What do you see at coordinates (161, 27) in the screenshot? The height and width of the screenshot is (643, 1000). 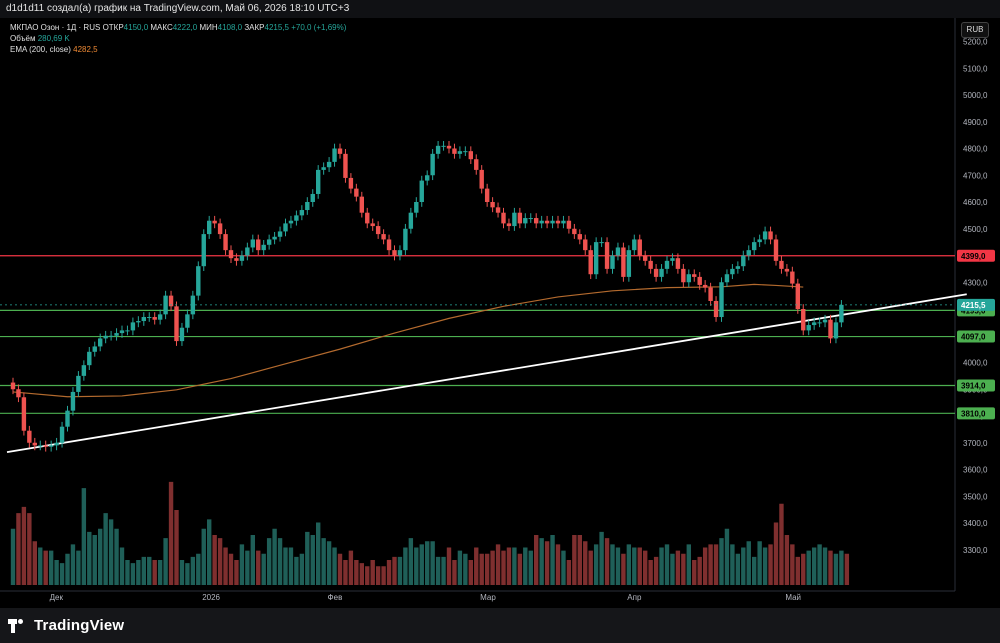 I see `high-label: МАКС` at bounding box center [161, 27].